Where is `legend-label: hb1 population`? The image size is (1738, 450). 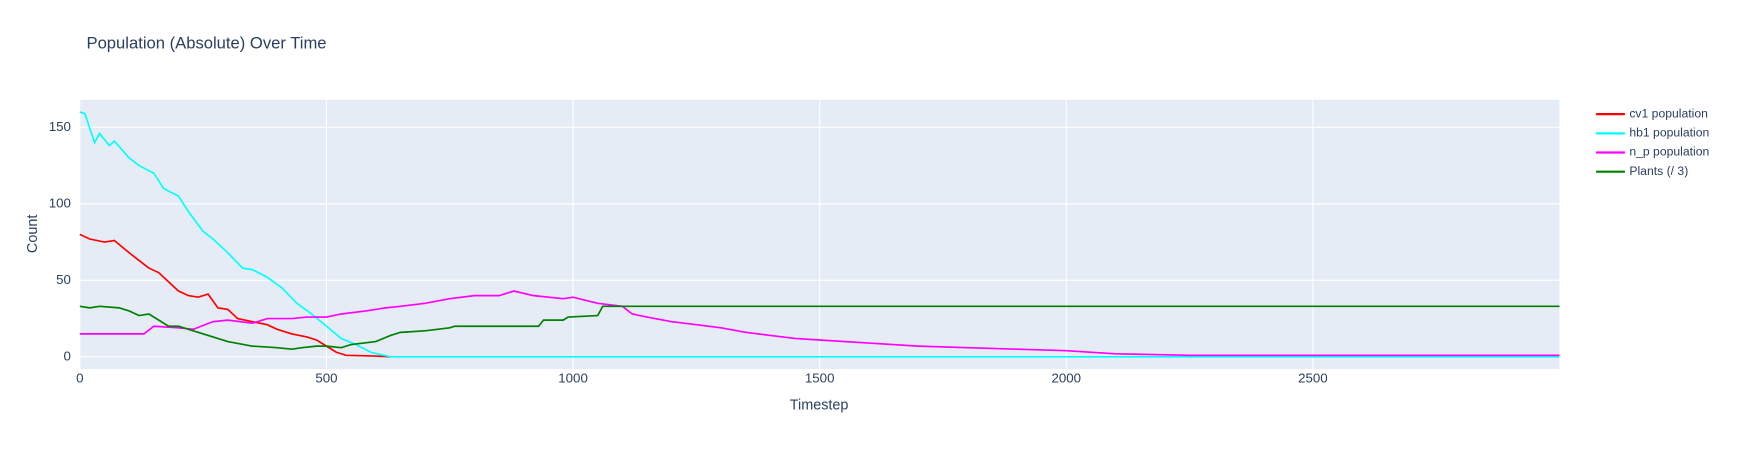 legend-label: hb1 population is located at coordinates (1669, 133).